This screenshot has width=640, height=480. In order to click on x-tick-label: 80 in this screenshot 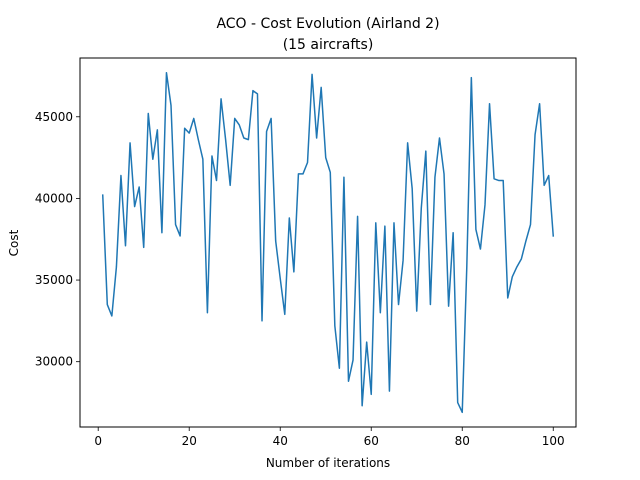, I will do `click(462, 441)`.